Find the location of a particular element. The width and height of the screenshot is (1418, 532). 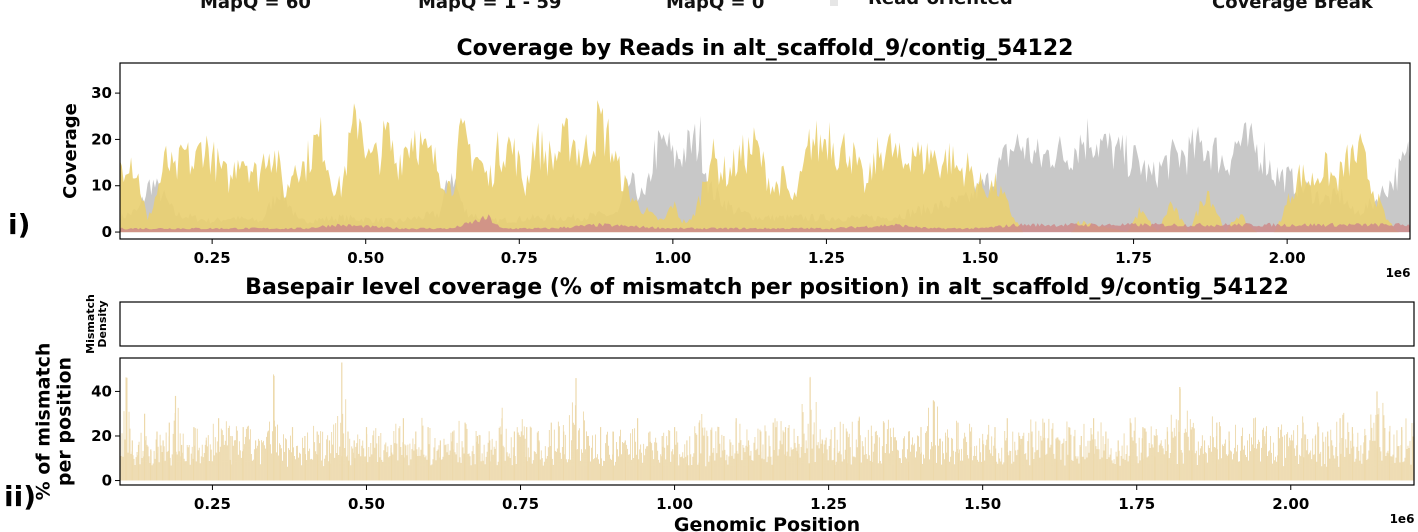

panel-tag-bottom: ii) is located at coordinates (20, 496).